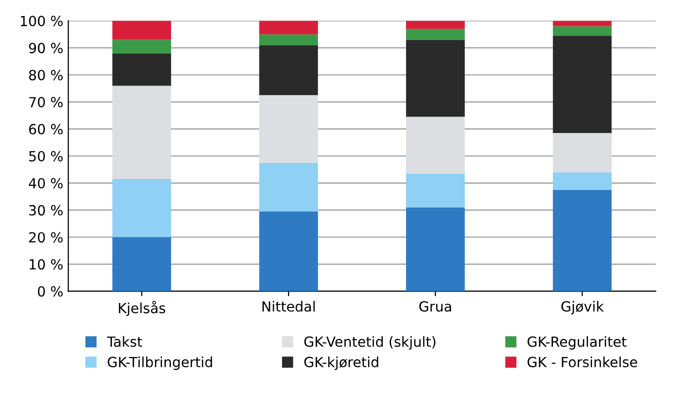  I want to click on legend-label: GK-Regularitet, so click(577, 343).